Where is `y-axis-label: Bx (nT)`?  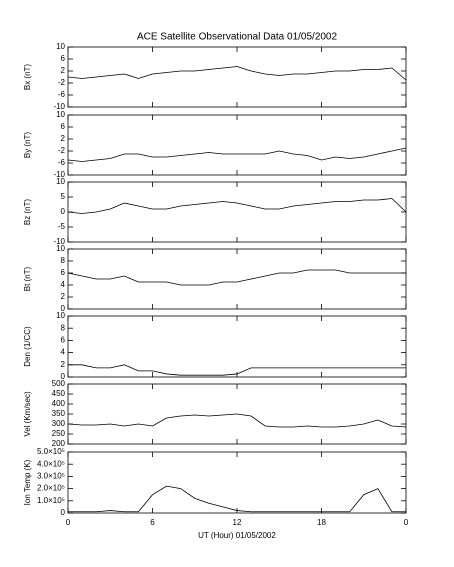
y-axis-label: Bx (nT) is located at coordinates (27, 77).